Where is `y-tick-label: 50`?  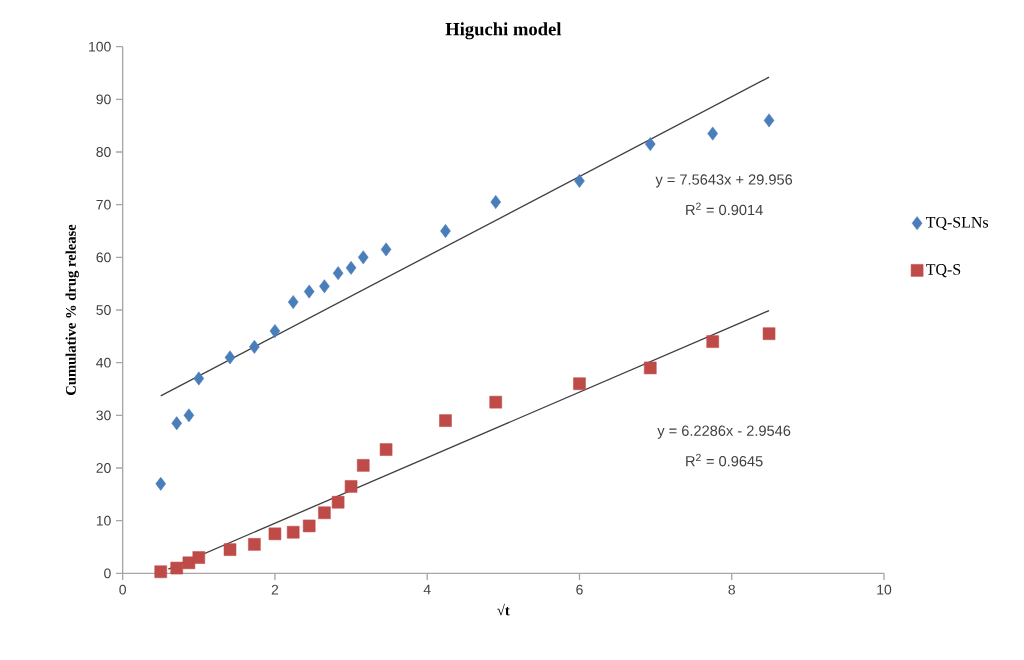
y-tick-label: 50 is located at coordinates (103, 310).